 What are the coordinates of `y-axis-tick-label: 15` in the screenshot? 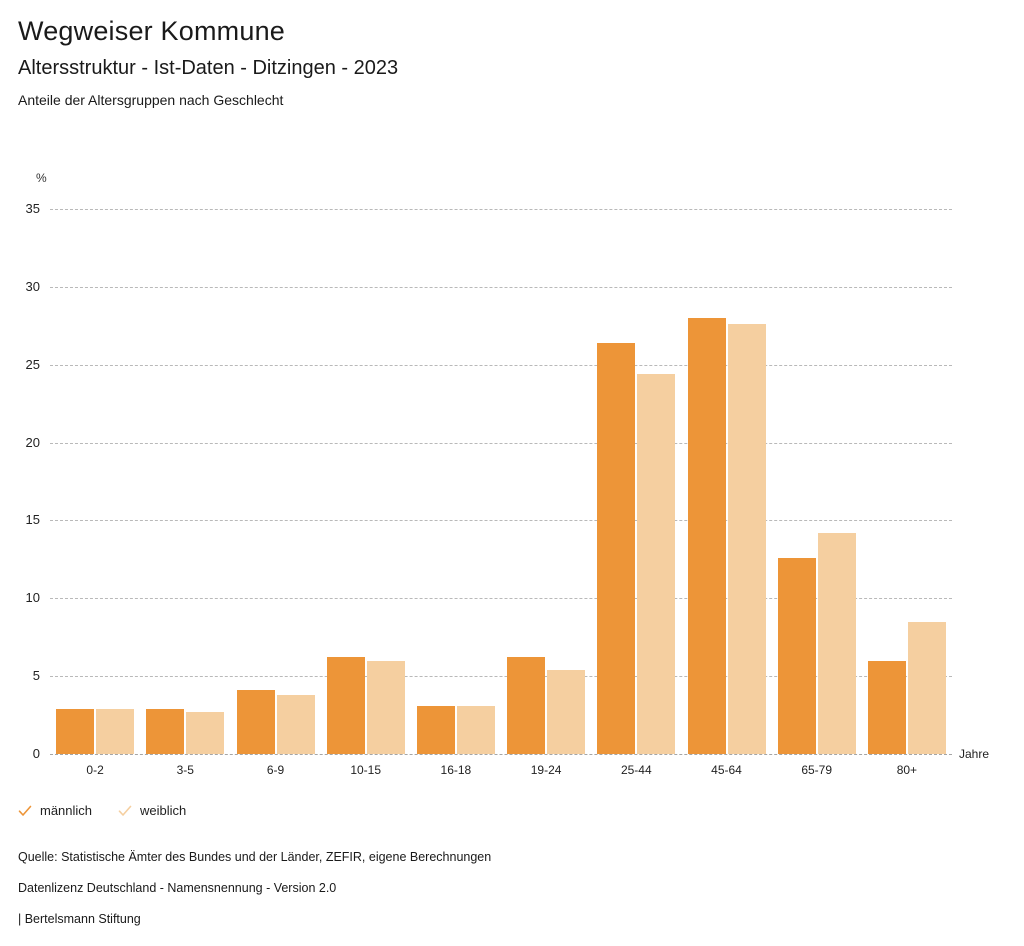 It's located at (32, 520).